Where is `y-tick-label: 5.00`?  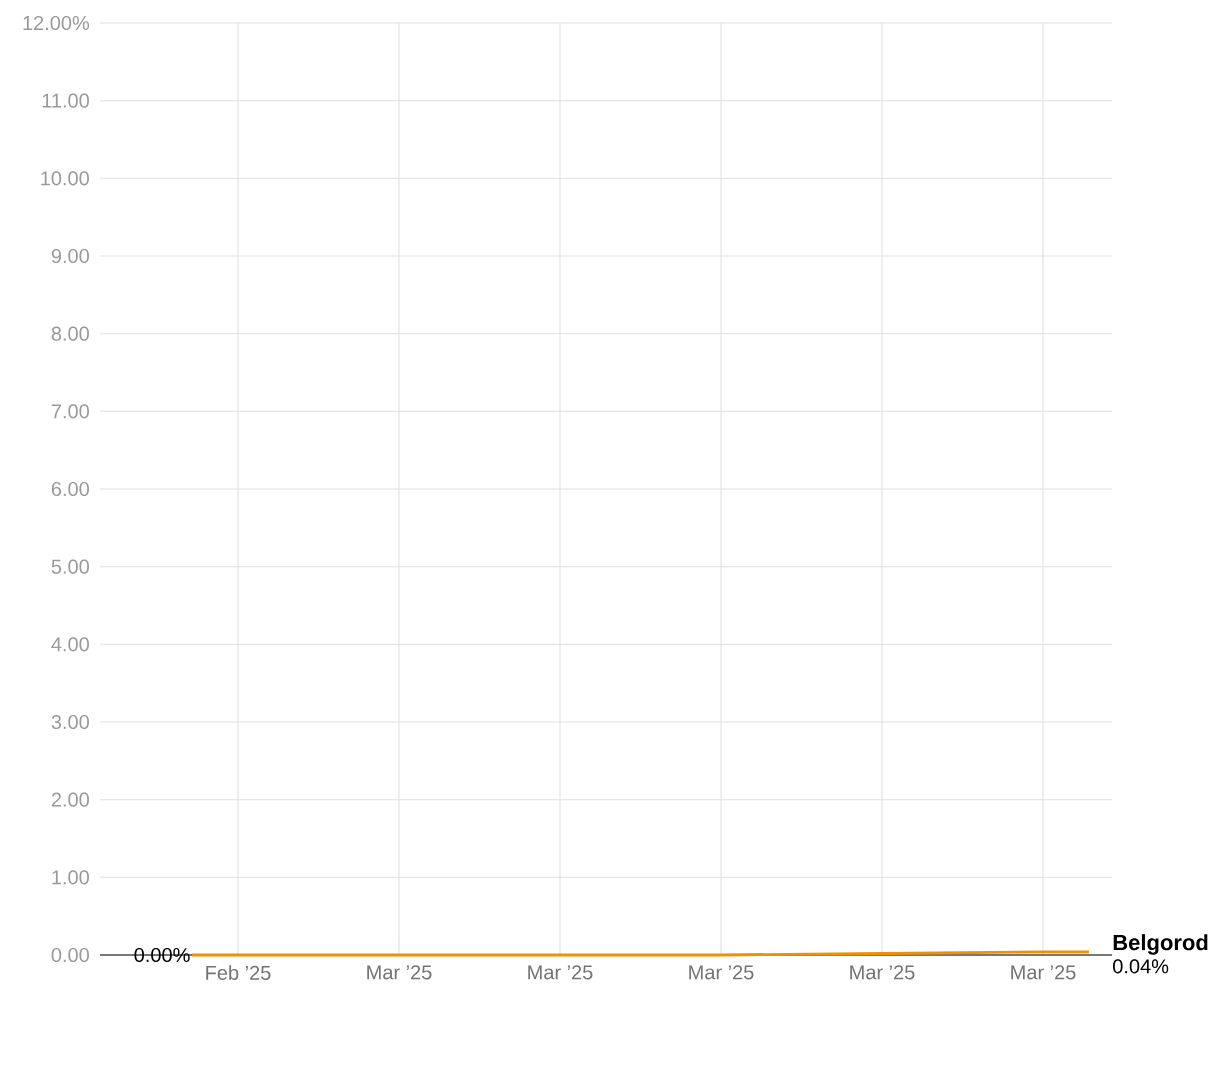
y-tick-label: 5.00 is located at coordinates (70, 566).